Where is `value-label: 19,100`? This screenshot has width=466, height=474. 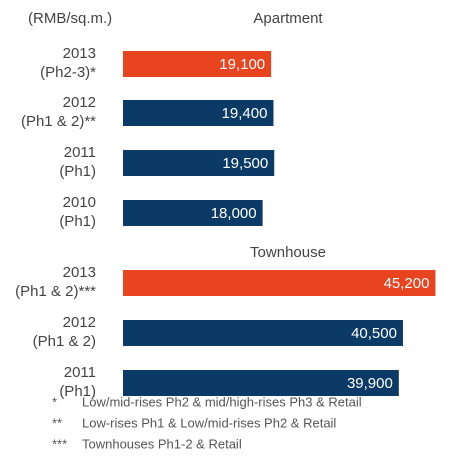 value-label: 19,100 is located at coordinates (242, 64).